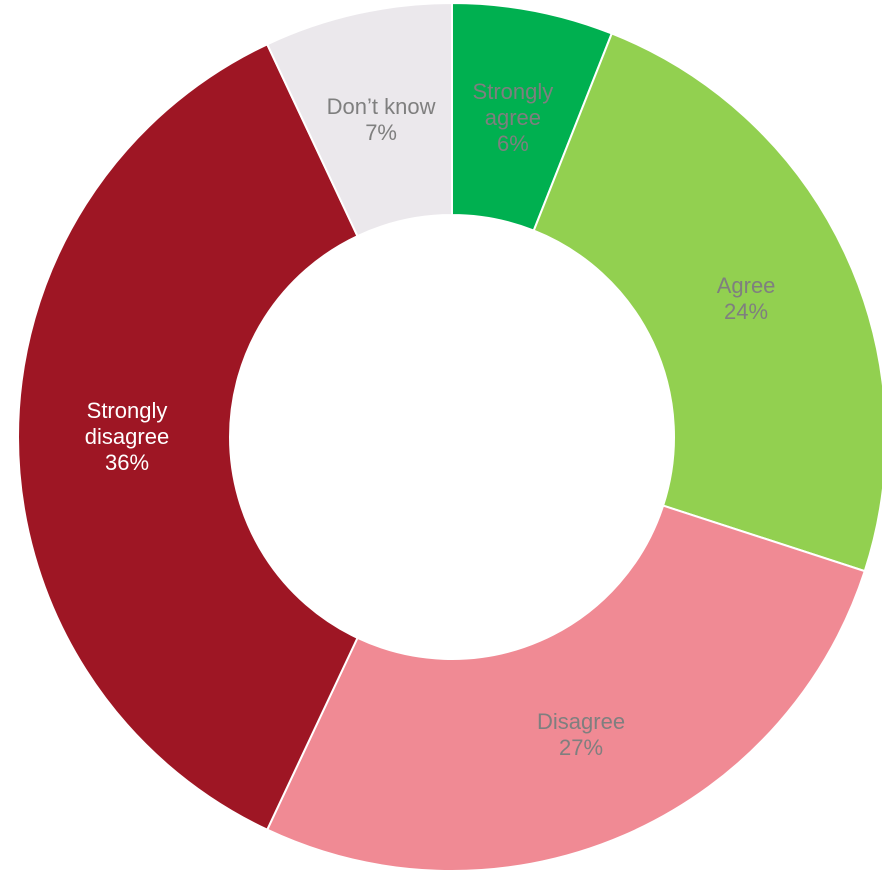 This screenshot has width=882, height=875. I want to click on category-label: Agree, so click(746, 285).